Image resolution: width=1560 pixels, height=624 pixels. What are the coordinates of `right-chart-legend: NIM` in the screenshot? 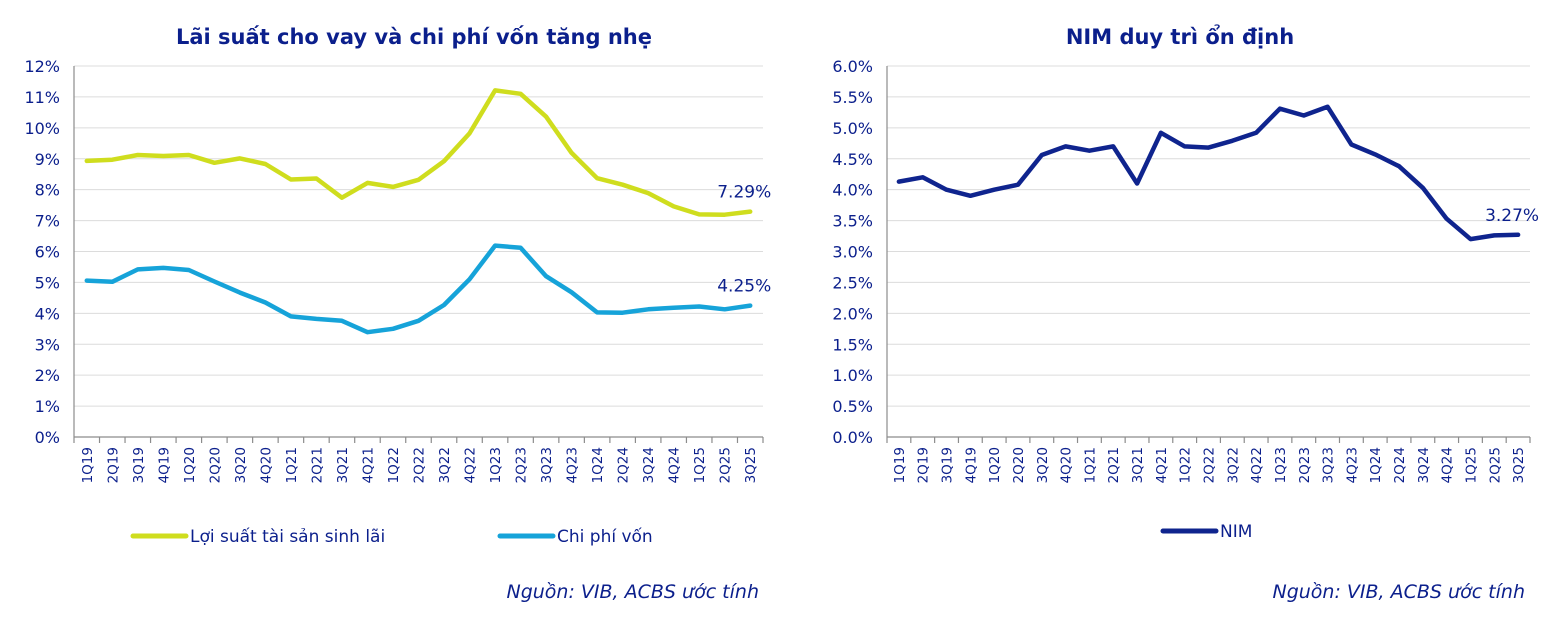 It's located at (1206, 532).